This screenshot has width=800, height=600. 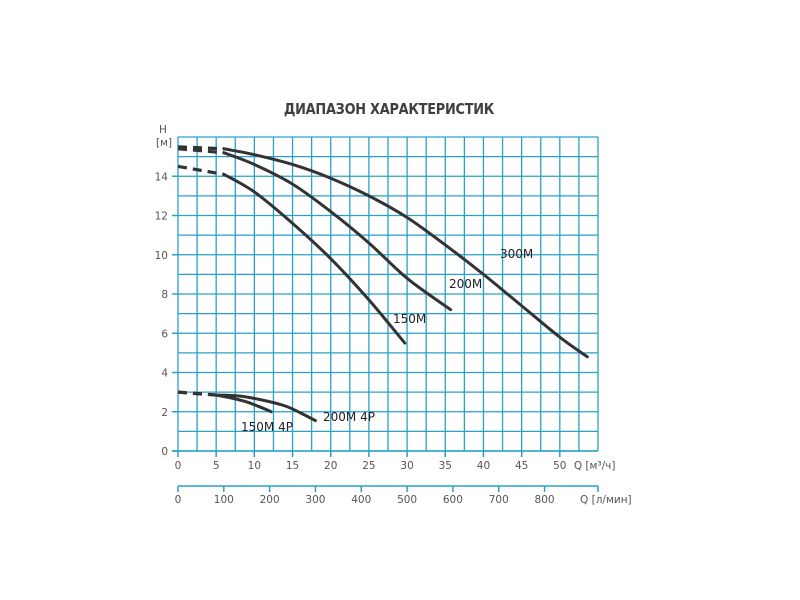 What do you see at coordinates (361, 500) in the screenshot?
I see `x2-tick-label: 400` at bounding box center [361, 500].